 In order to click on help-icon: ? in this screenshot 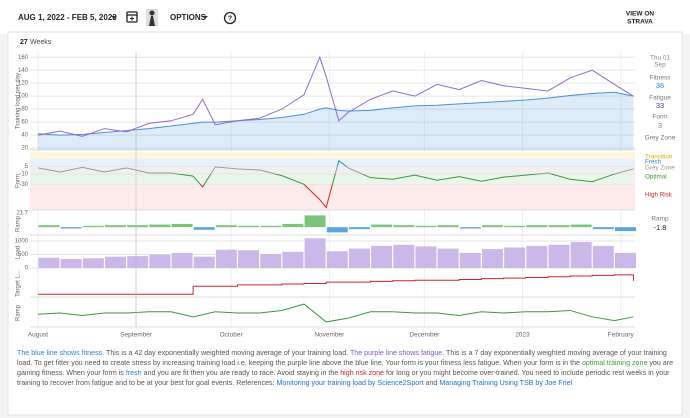, I will do `click(230, 18)`.